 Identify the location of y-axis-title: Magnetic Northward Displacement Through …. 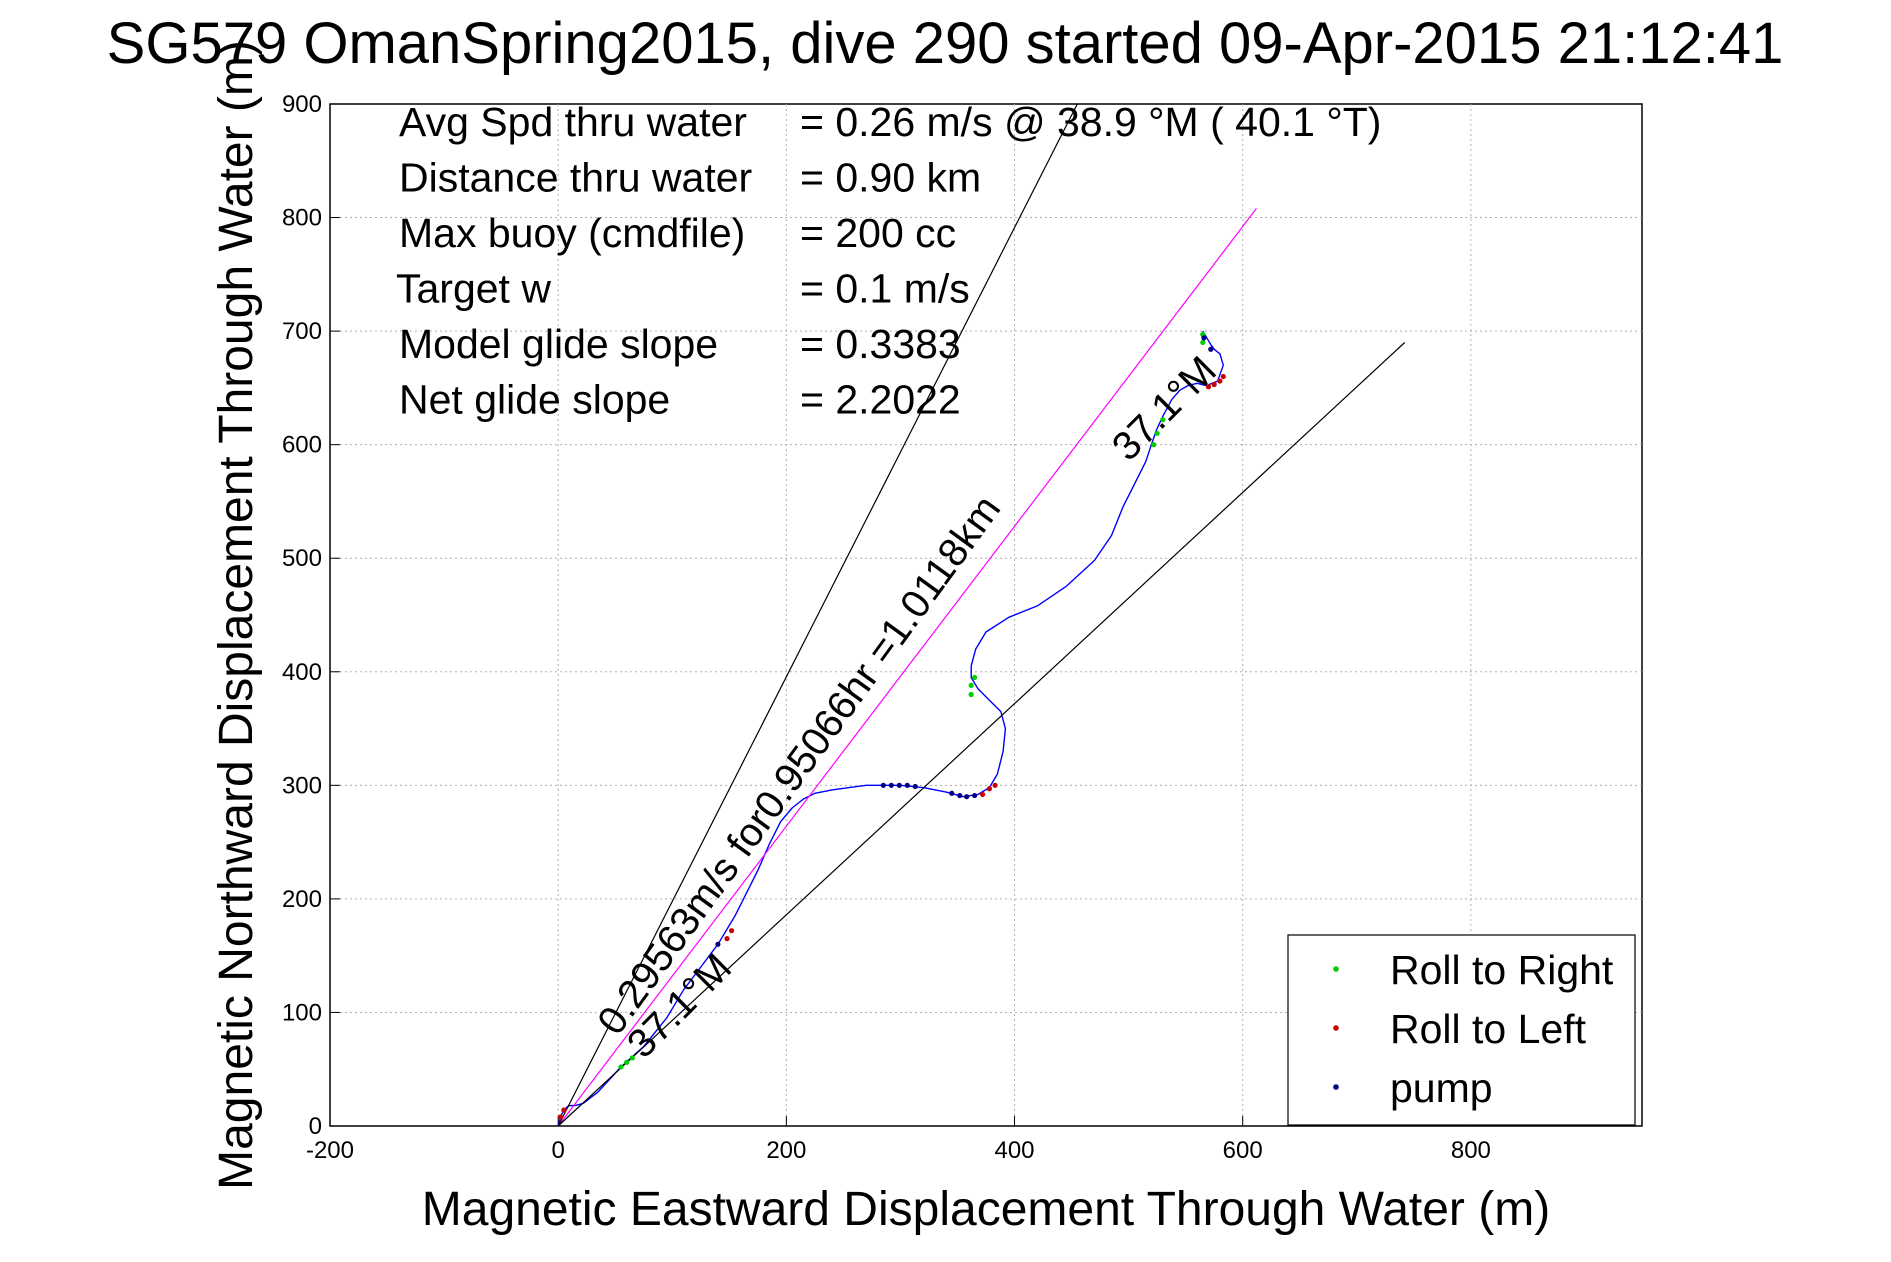
(236, 615).